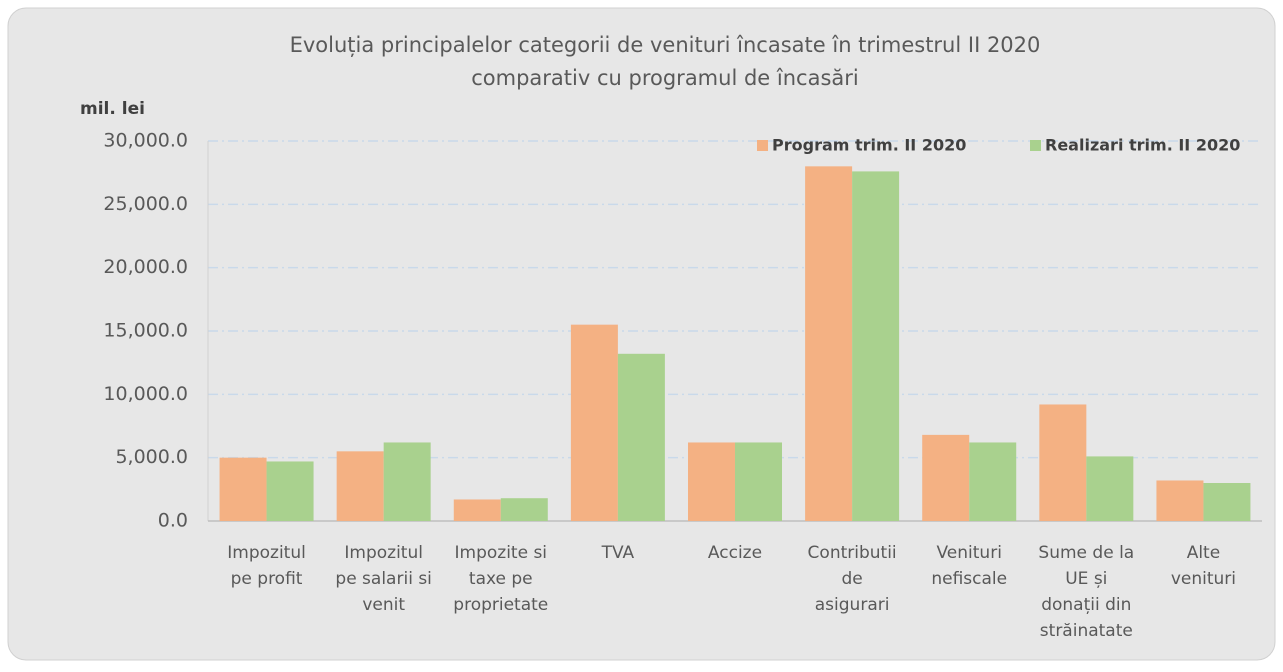 This screenshot has height=672, width=1283. I want to click on x-tick-label: nefiscale, so click(969, 579).